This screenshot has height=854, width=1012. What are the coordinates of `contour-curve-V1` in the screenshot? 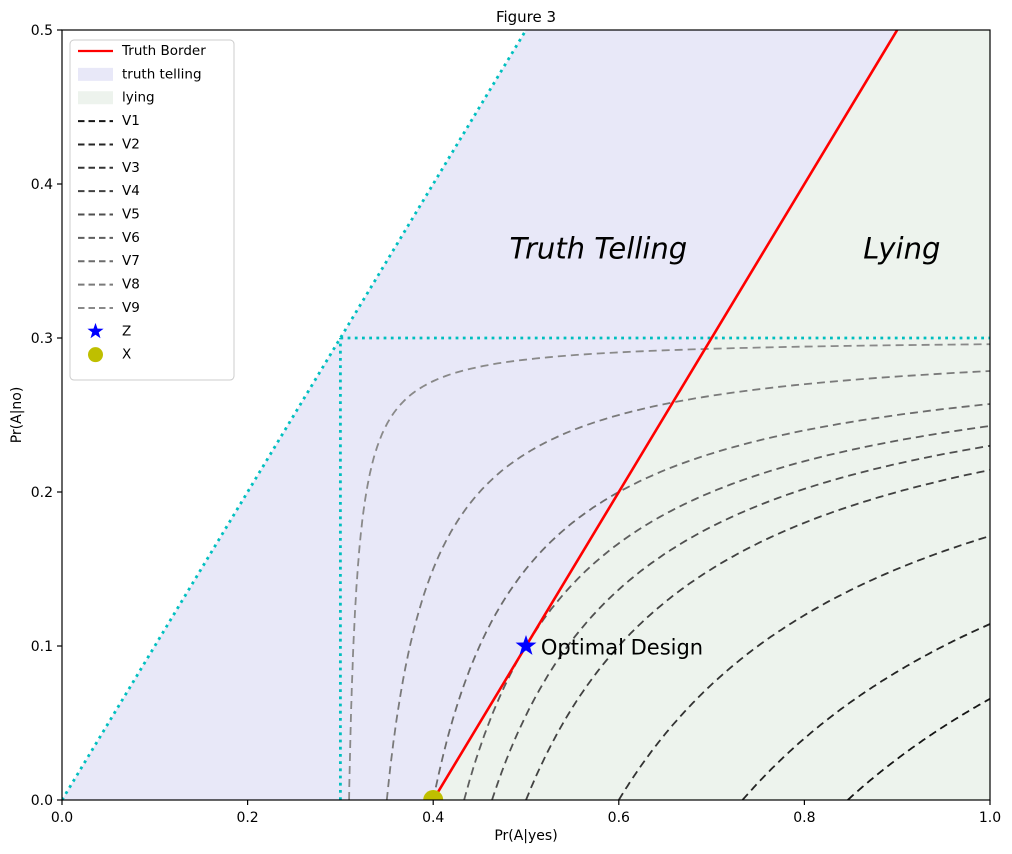 It's located at (918, 749).